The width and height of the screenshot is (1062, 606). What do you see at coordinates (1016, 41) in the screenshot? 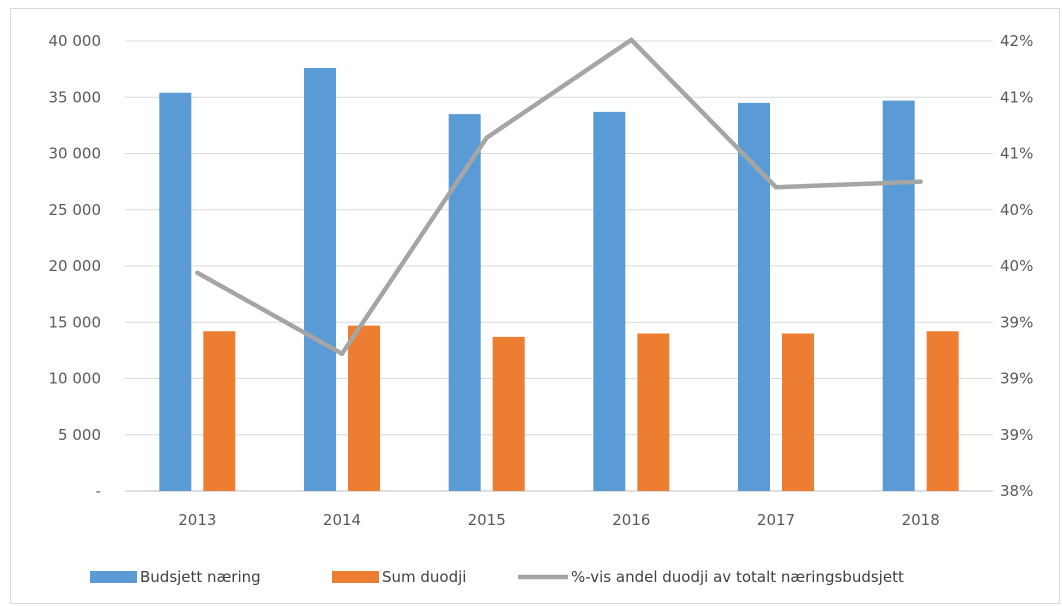
I see `right-tick-label: 42%` at bounding box center [1016, 41].